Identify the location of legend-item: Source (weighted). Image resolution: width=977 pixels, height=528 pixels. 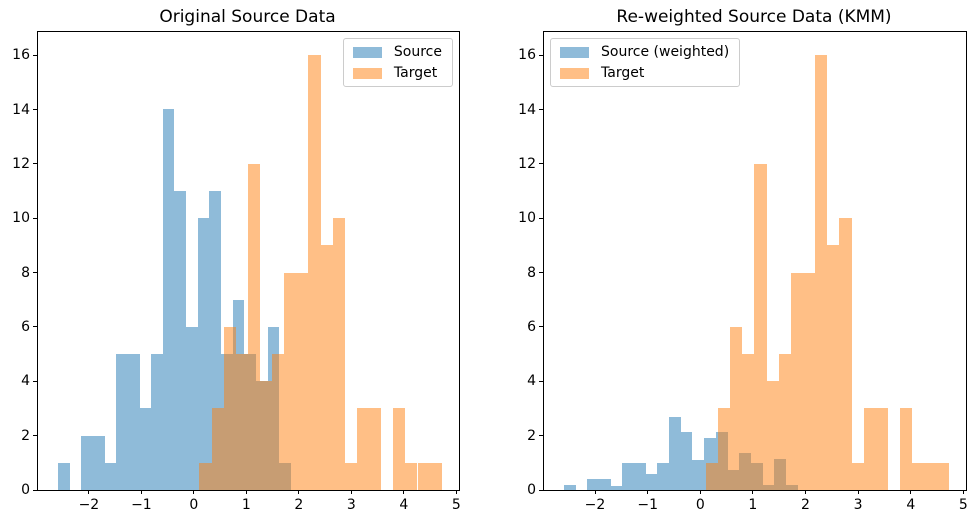
(644, 52).